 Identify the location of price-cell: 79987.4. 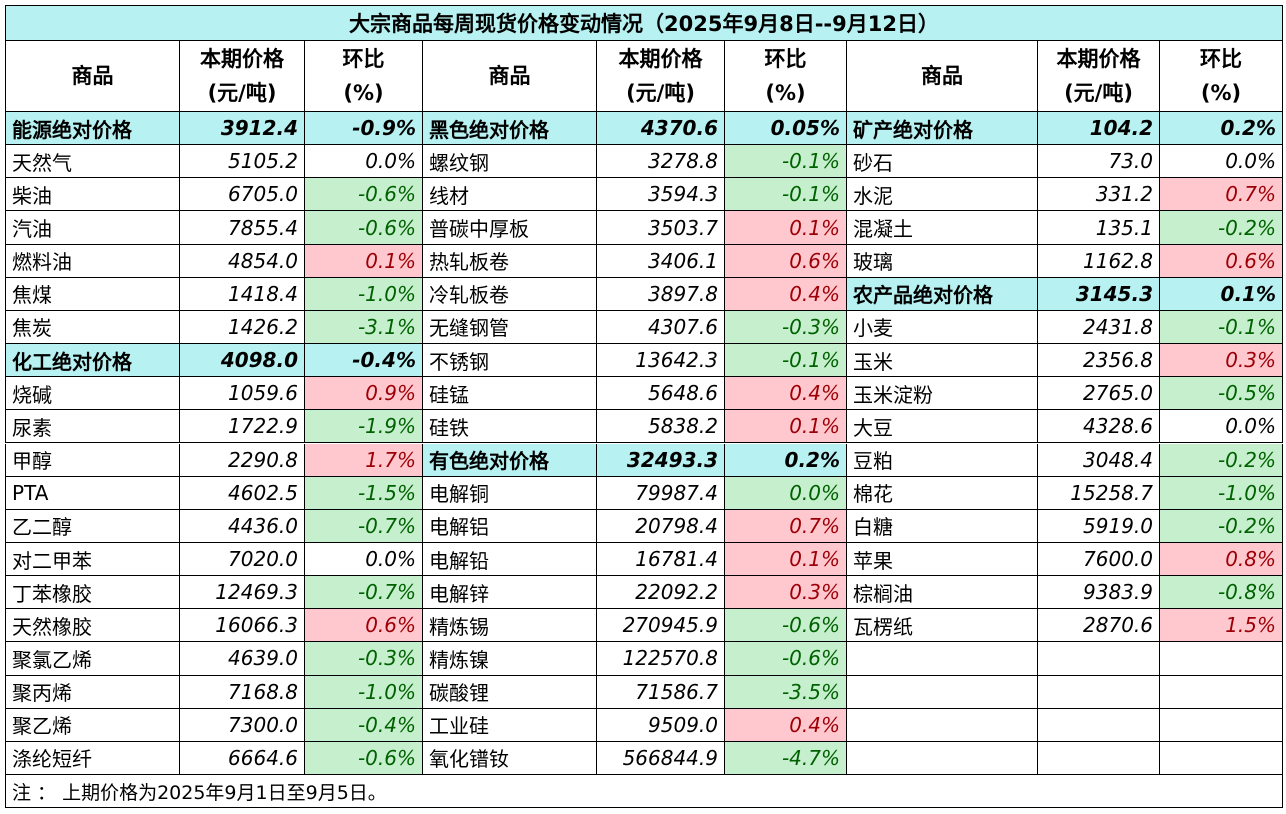
(661, 493).